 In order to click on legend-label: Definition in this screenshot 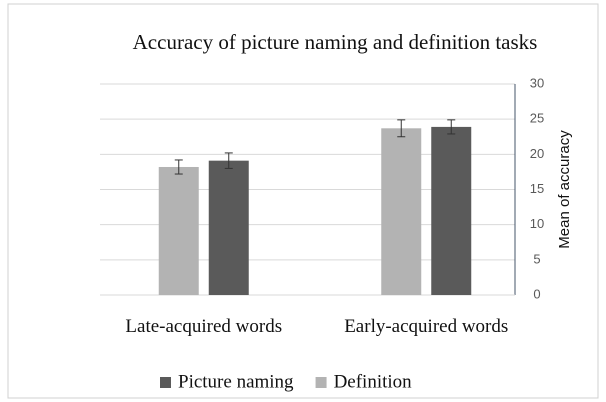, I will do `click(373, 381)`.